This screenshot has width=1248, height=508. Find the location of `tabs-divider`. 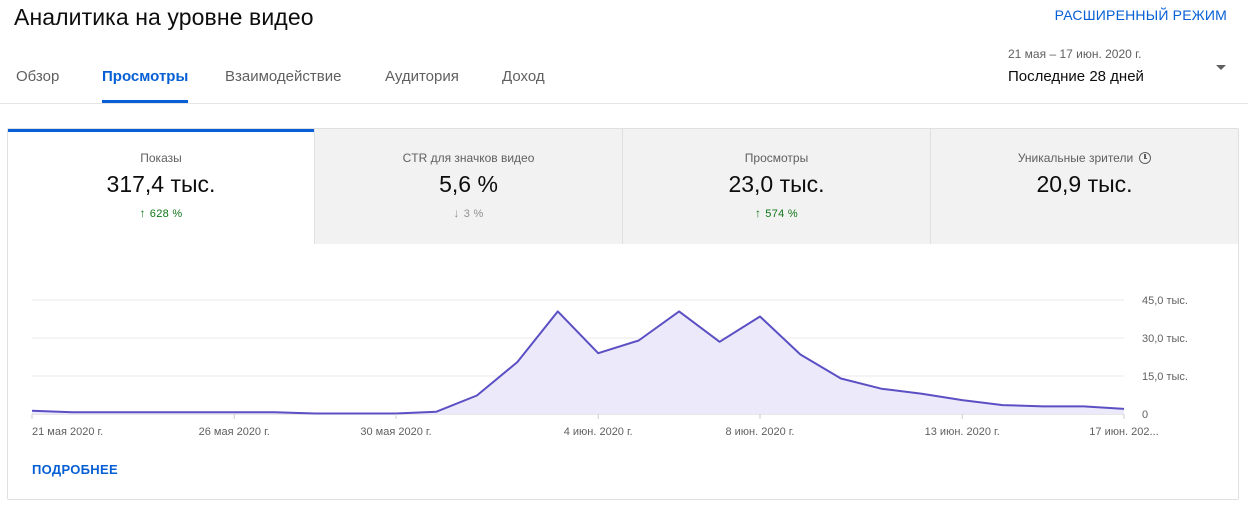

tabs-divider is located at coordinates (624, 103).